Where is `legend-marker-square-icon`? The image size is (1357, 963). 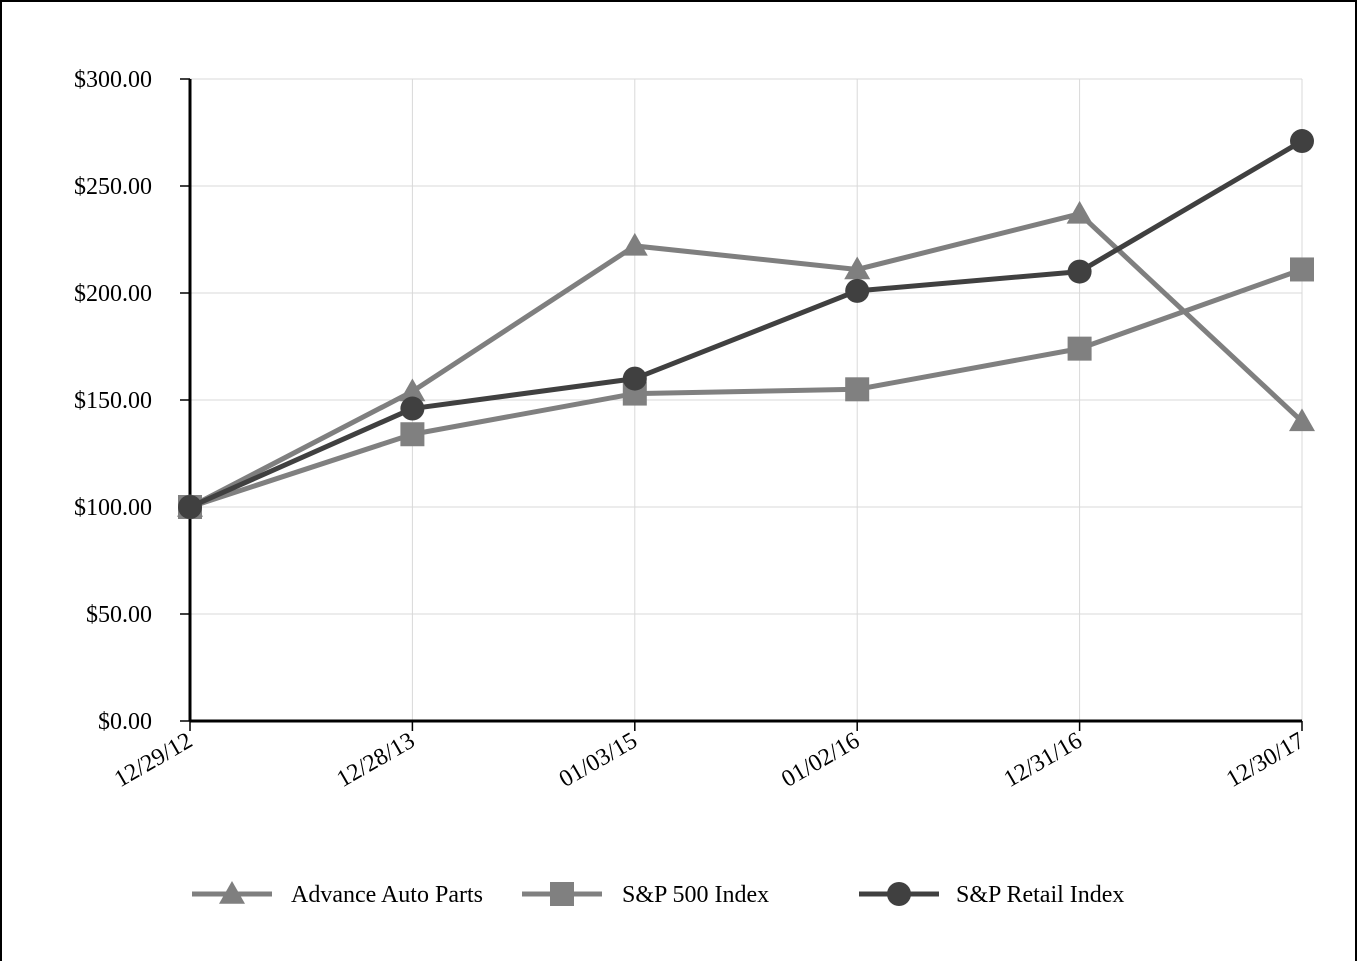 legend-marker-square-icon is located at coordinates (562, 894).